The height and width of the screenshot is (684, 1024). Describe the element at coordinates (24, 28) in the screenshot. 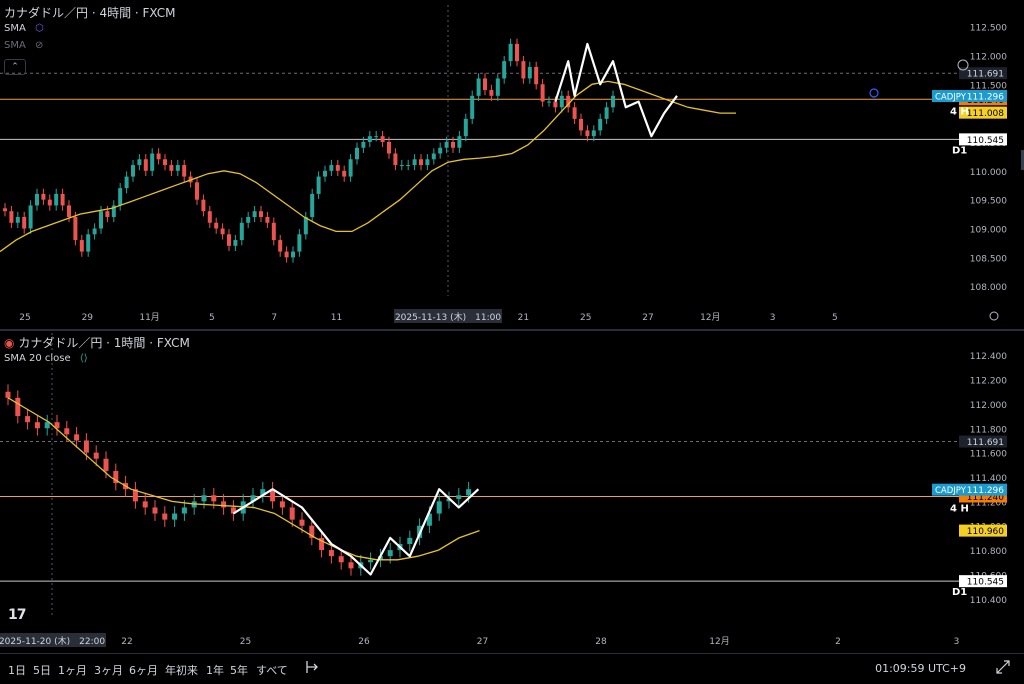

I see `indicator-sma-1: SMA ⬡` at that location.